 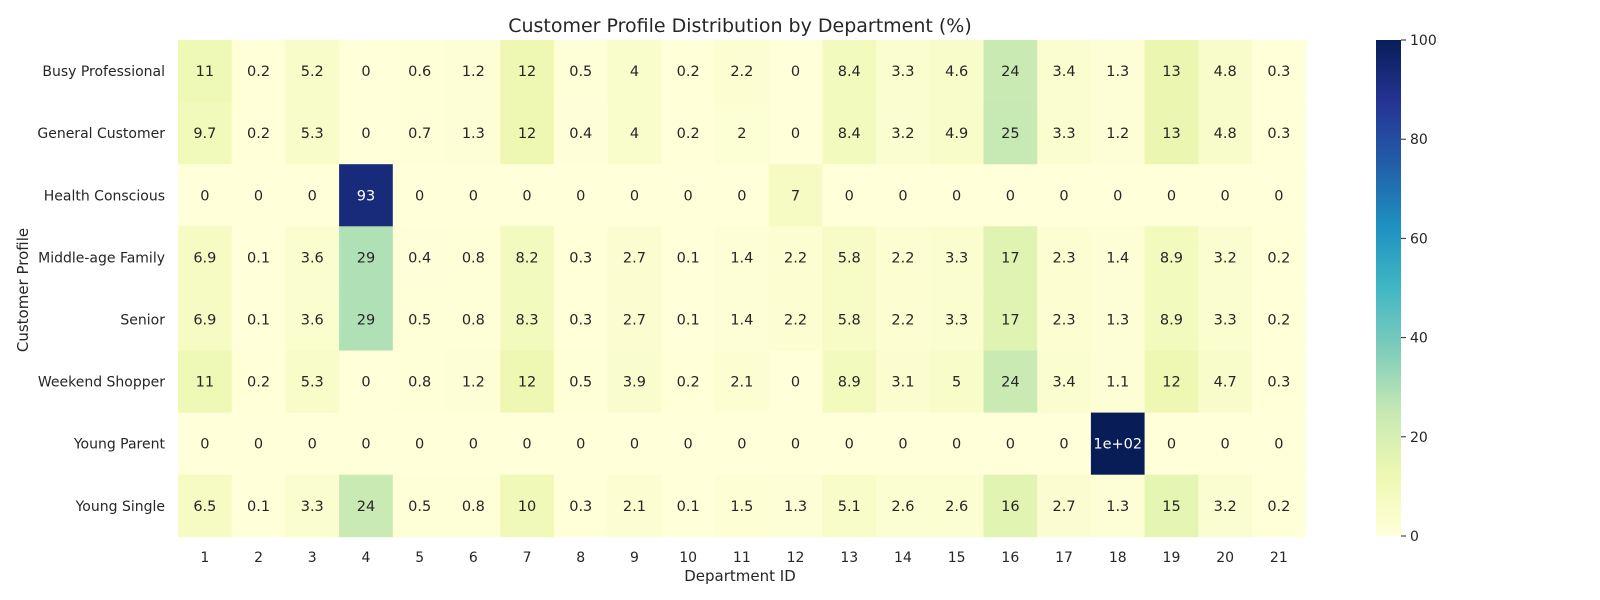 I want to click on y-tick-label: Weekend Shopper, so click(x=101, y=383).